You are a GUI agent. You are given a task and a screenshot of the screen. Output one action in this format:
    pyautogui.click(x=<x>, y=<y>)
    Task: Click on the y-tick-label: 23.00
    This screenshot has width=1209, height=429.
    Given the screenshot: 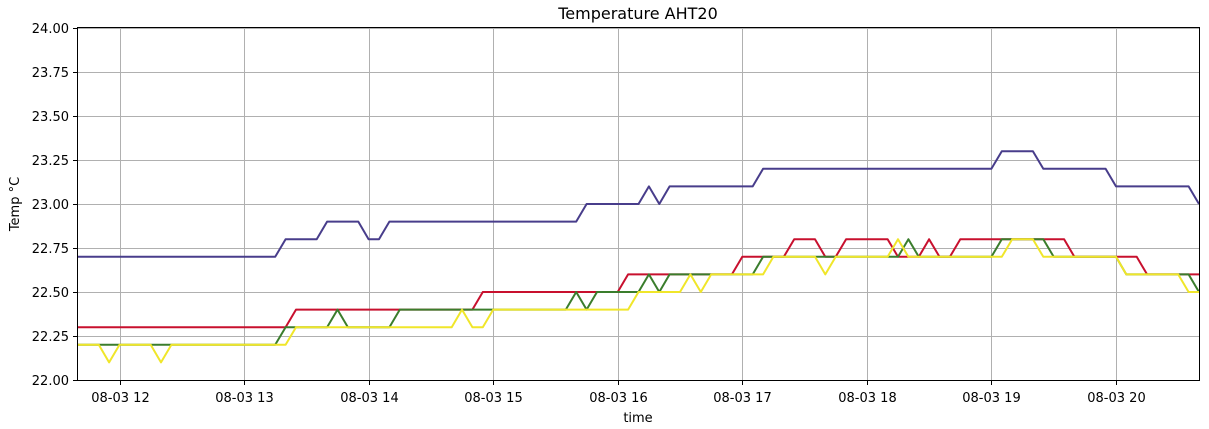 What is the action you would take?
    pyautogui.click(x=50, y=205)
    